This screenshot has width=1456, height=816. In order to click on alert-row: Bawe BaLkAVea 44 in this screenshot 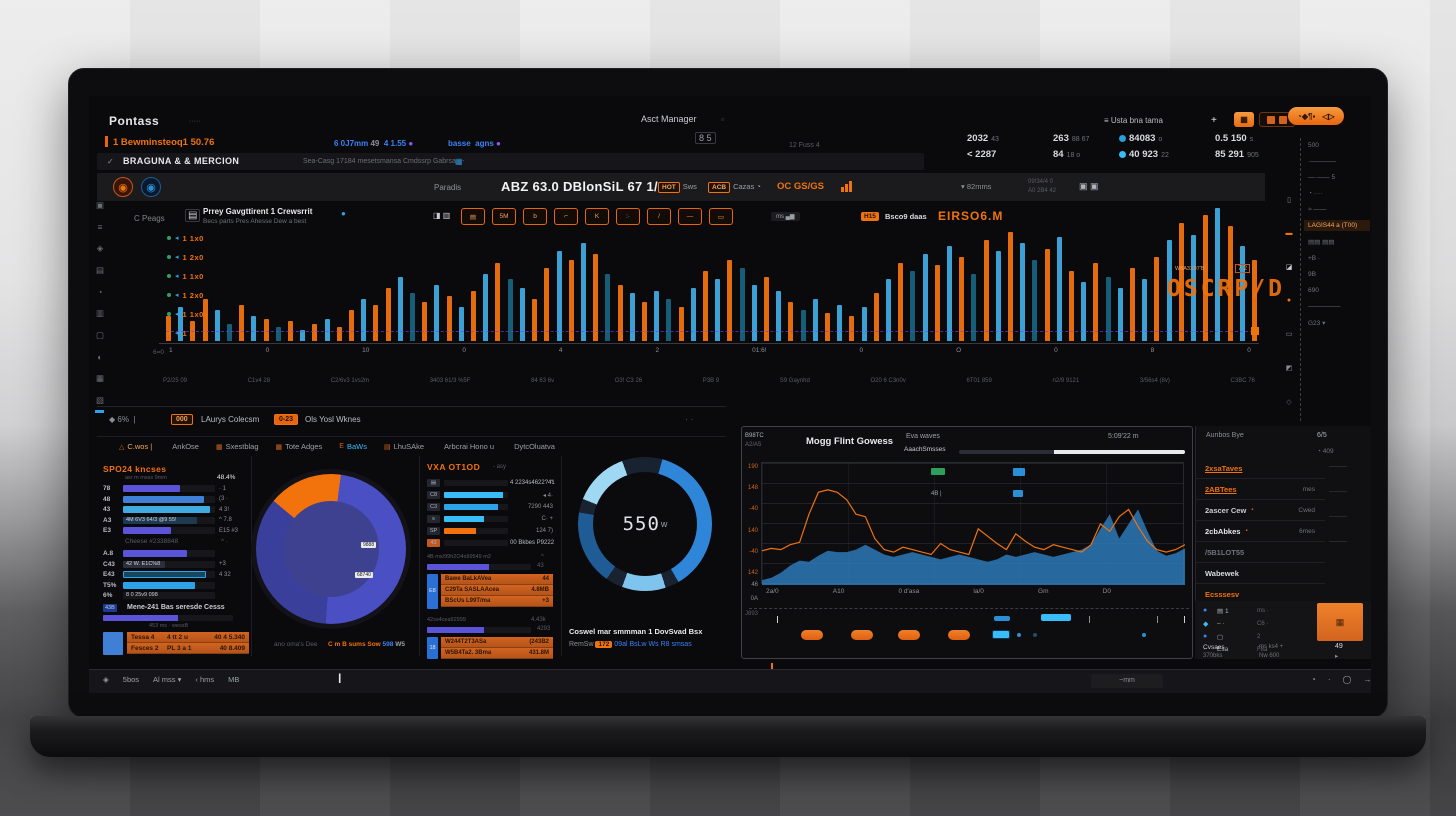, I will do `click(497, 579)`.